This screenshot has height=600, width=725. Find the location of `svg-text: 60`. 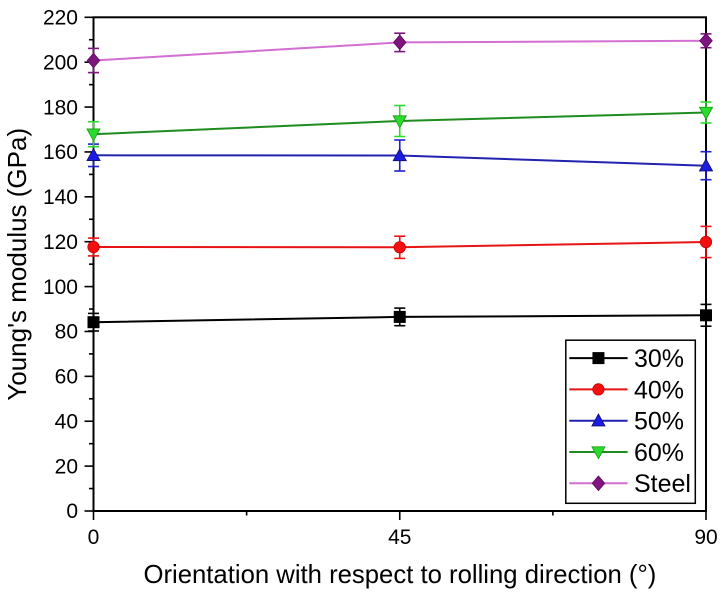

svg-text: 60 is located at coordinates (66, 377).